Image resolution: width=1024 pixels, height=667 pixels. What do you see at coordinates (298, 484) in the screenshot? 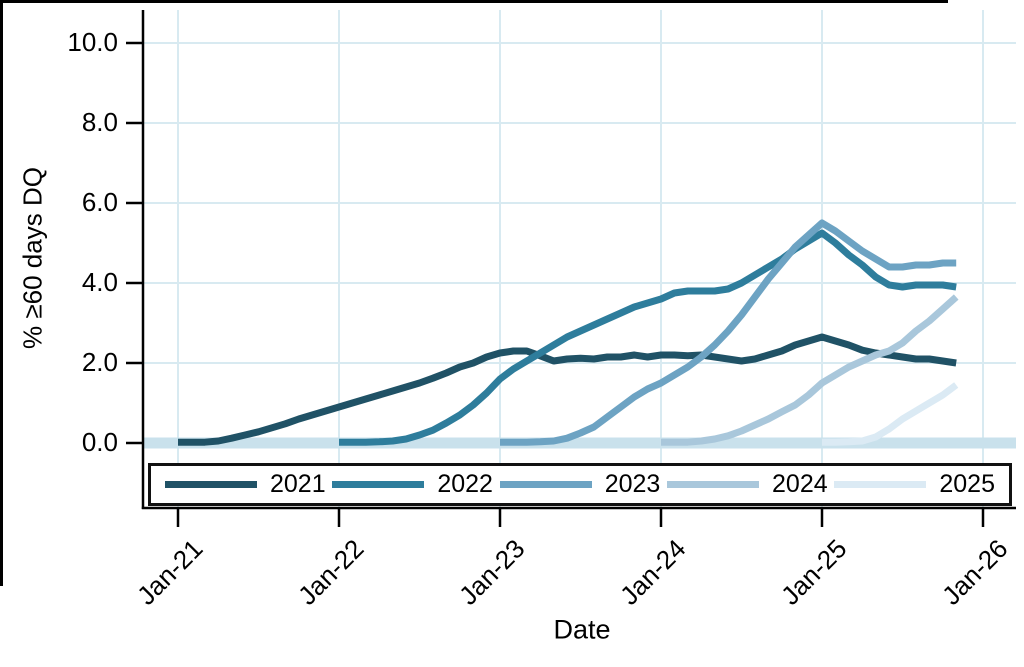
I see `legend-label-2021: 2021` at bounding box center [298, 484].